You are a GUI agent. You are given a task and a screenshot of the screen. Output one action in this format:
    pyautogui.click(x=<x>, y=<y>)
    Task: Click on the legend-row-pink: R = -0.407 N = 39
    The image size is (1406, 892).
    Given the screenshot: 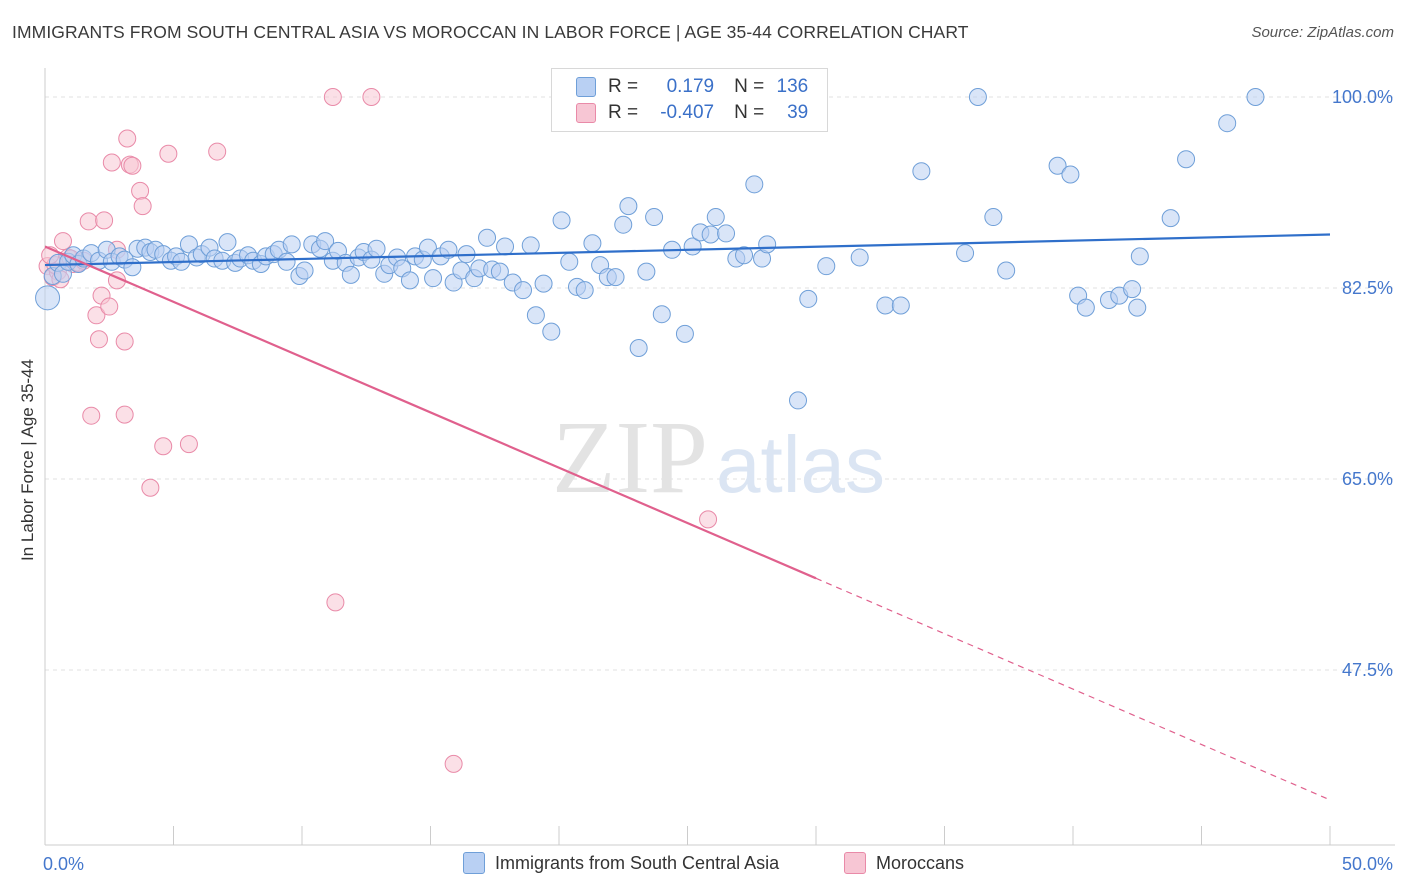 What is the action you would take?
    pyautogui.click(x=692, y=113)
    